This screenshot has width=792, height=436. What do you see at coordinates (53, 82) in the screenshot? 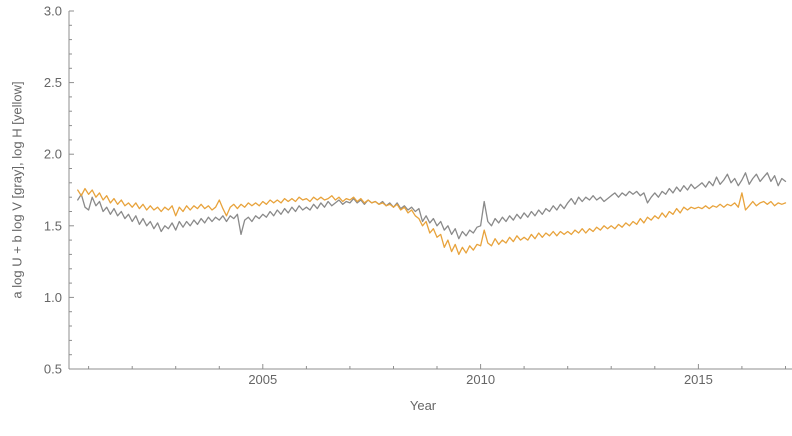
I see `y-tick-label: 2.5` at bounding box center [53, 82].